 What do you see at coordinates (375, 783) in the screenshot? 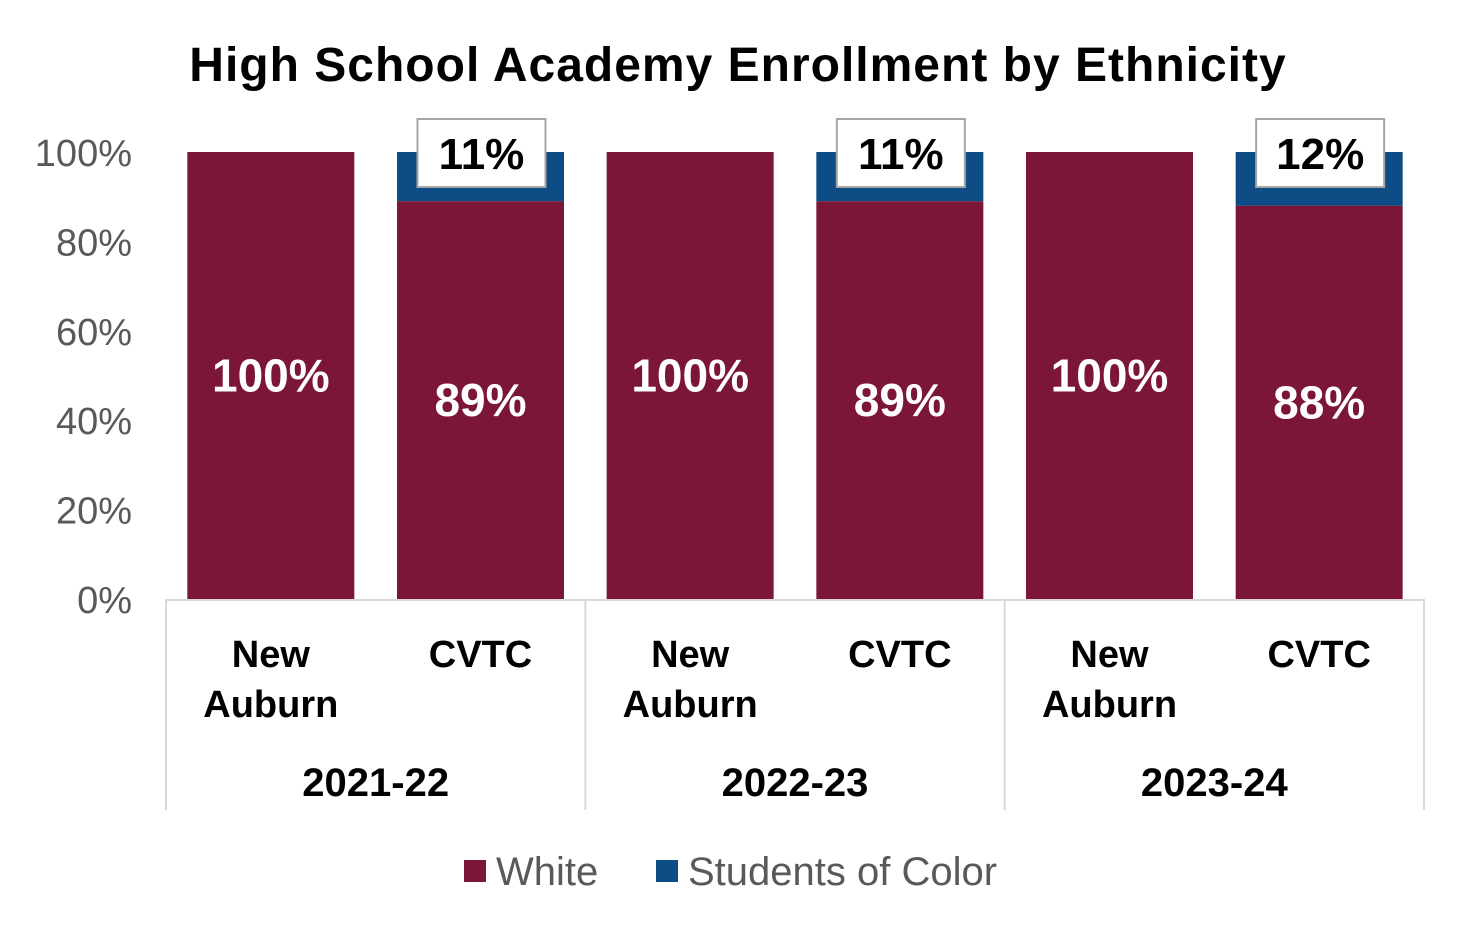
I see `group-label: 2021-22` at bounding box center [375, 783].